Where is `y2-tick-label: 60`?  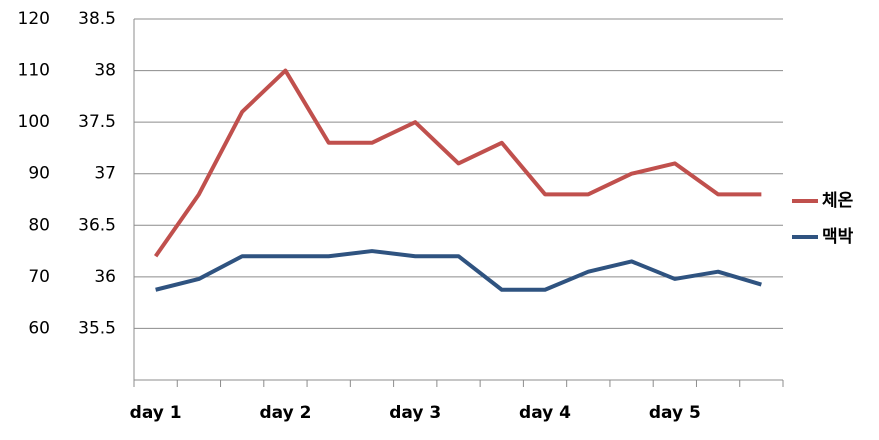
y2-tick-label: 60 is located at coordinates (39, 328).